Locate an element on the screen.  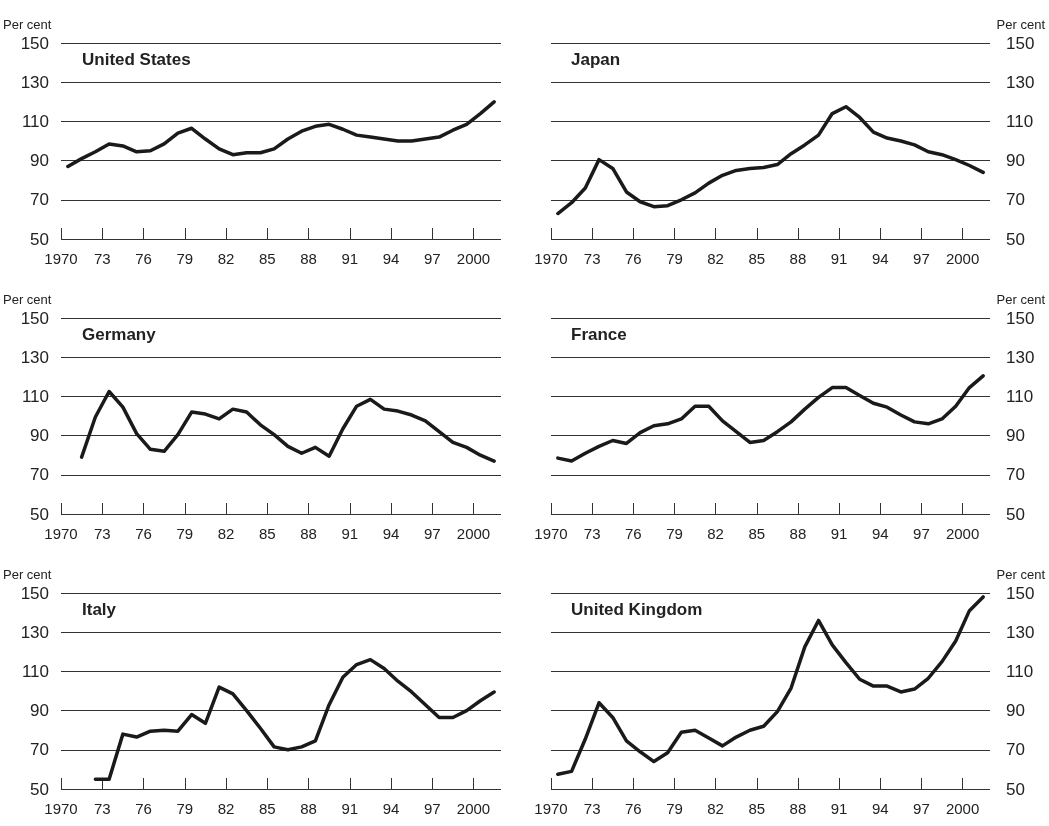
chart-title: France is located at coordinates (599, 334).